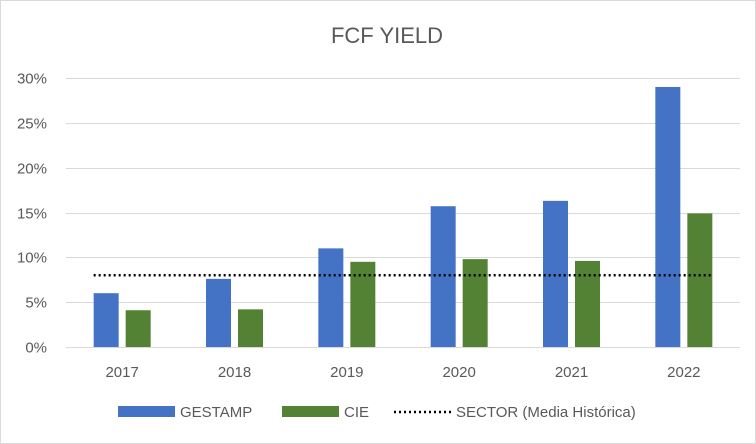  Describe the element at coordinates (32, 79) in the screenshot. I see `y-tick-label: 30%` at that location.